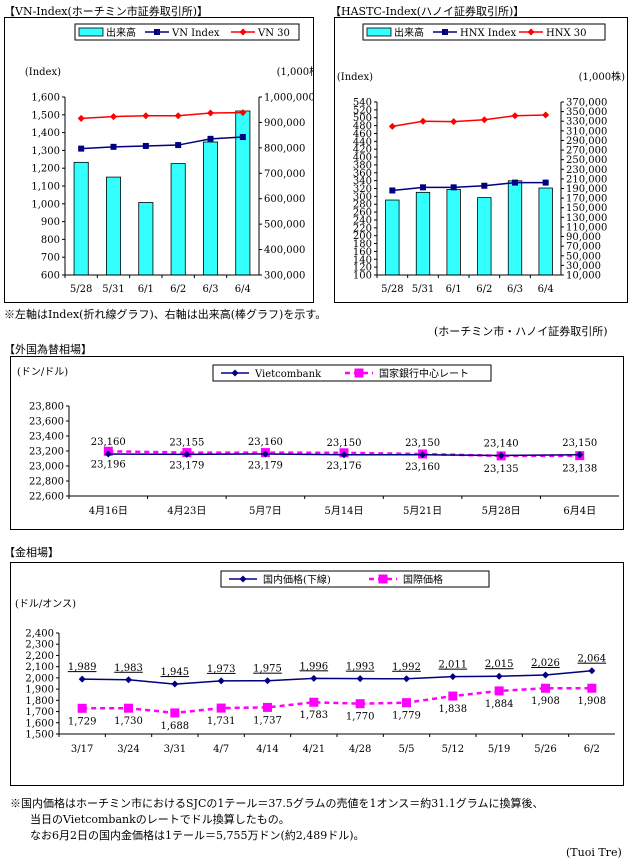  What do you see at coordinates (314, 715) in the screenshot?
I see `gold-s2-data-label: 1,783` at bounding box center [314, 715].